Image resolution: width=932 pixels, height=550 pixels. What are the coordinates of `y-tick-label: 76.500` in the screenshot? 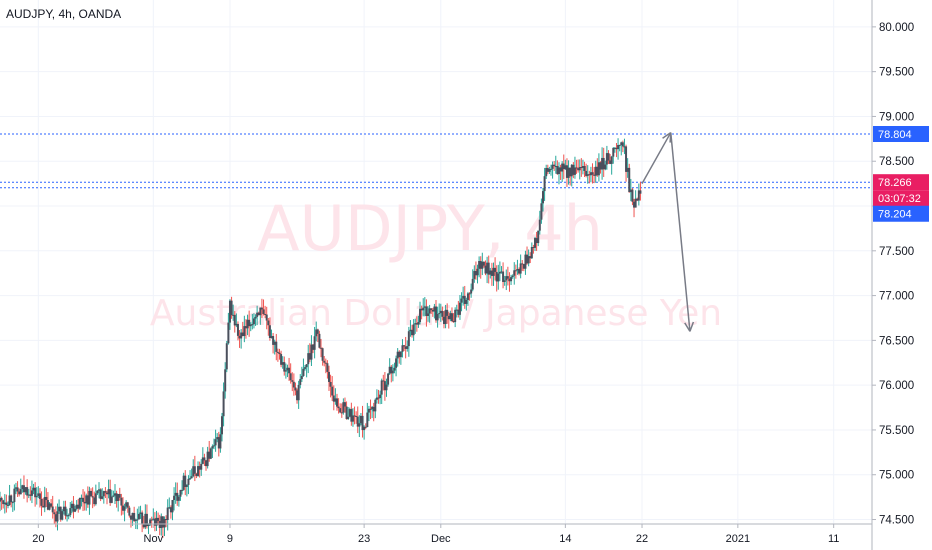 It's located at (896, 341).